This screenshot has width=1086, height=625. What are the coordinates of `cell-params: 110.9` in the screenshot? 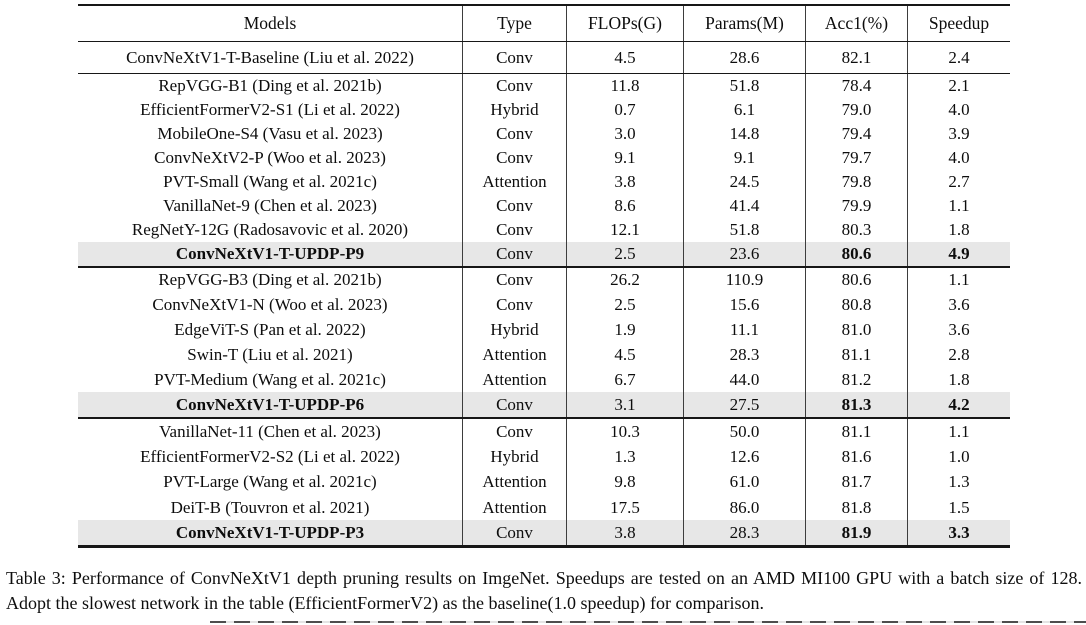 It's located at (744, 280).